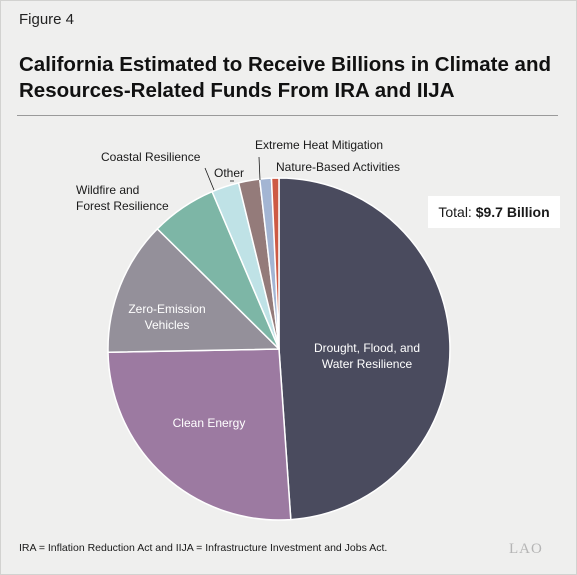 The image size is (577, 575). What do you see at coordinates (209, 179) in the screenshot?
I see `leader-line-coastal-resilience` at bounding box center [209, 179].